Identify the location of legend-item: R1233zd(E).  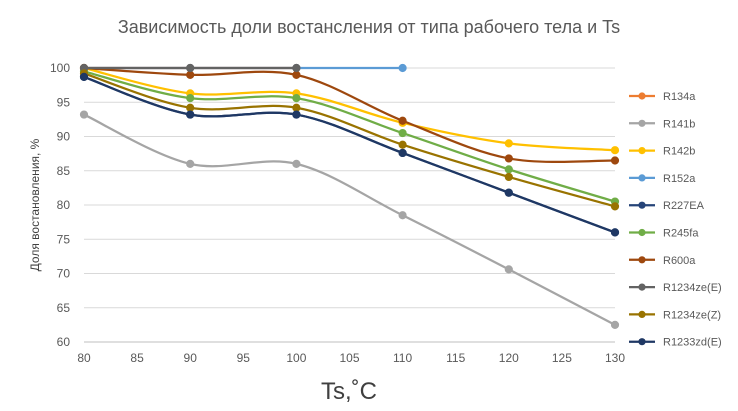
(675, 343).